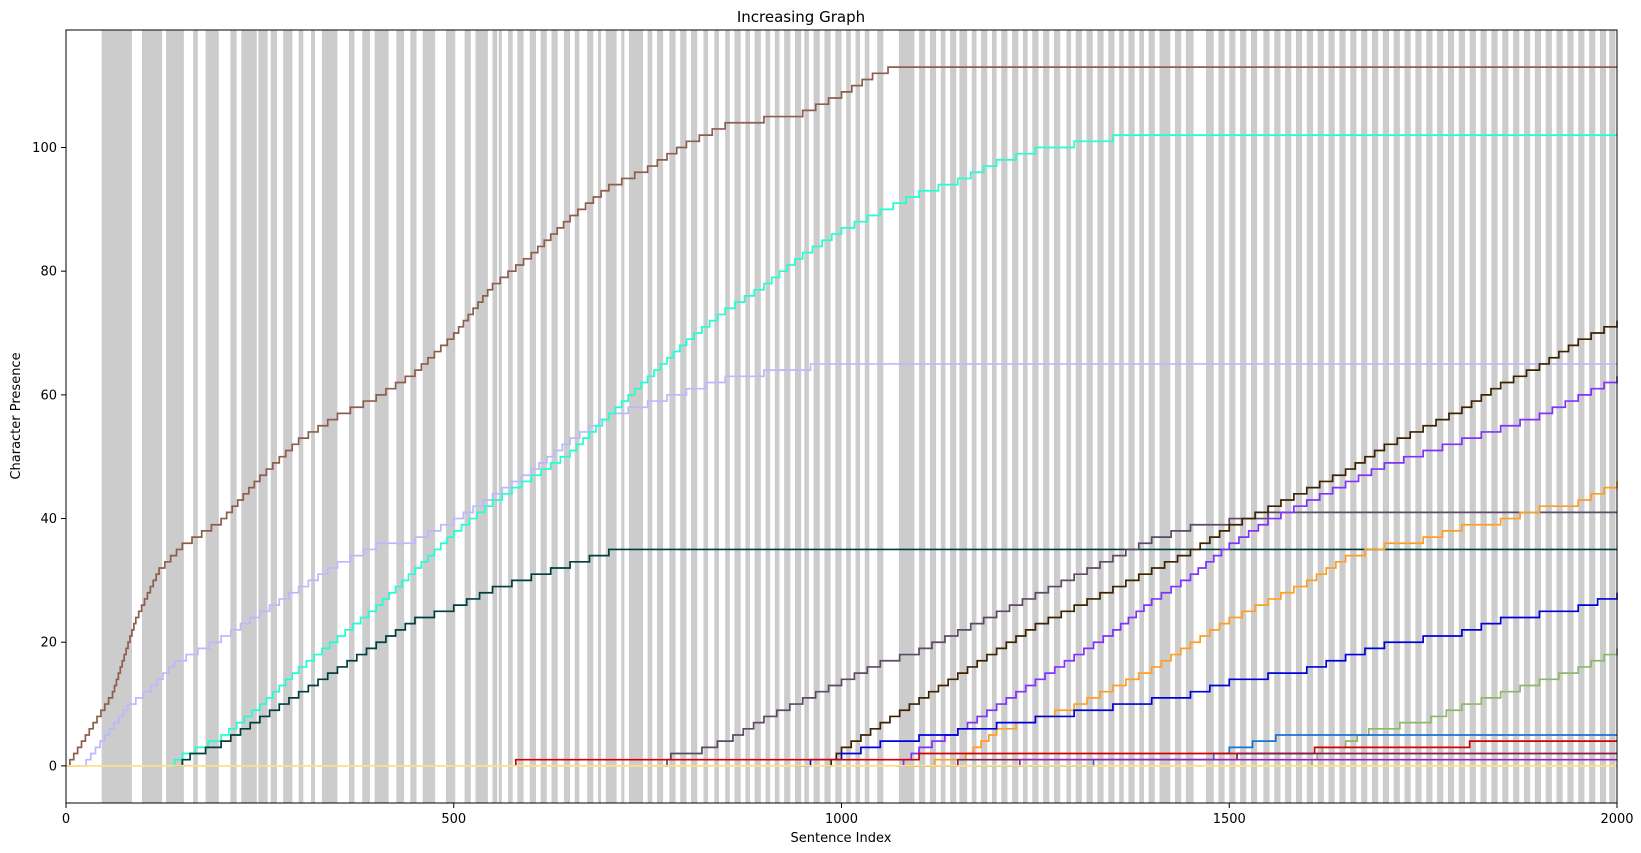  What do you see at coordinates (48, 395) in the screenshot?
I see `y-tick-label-3: 60` at bounding box center [48, 395].